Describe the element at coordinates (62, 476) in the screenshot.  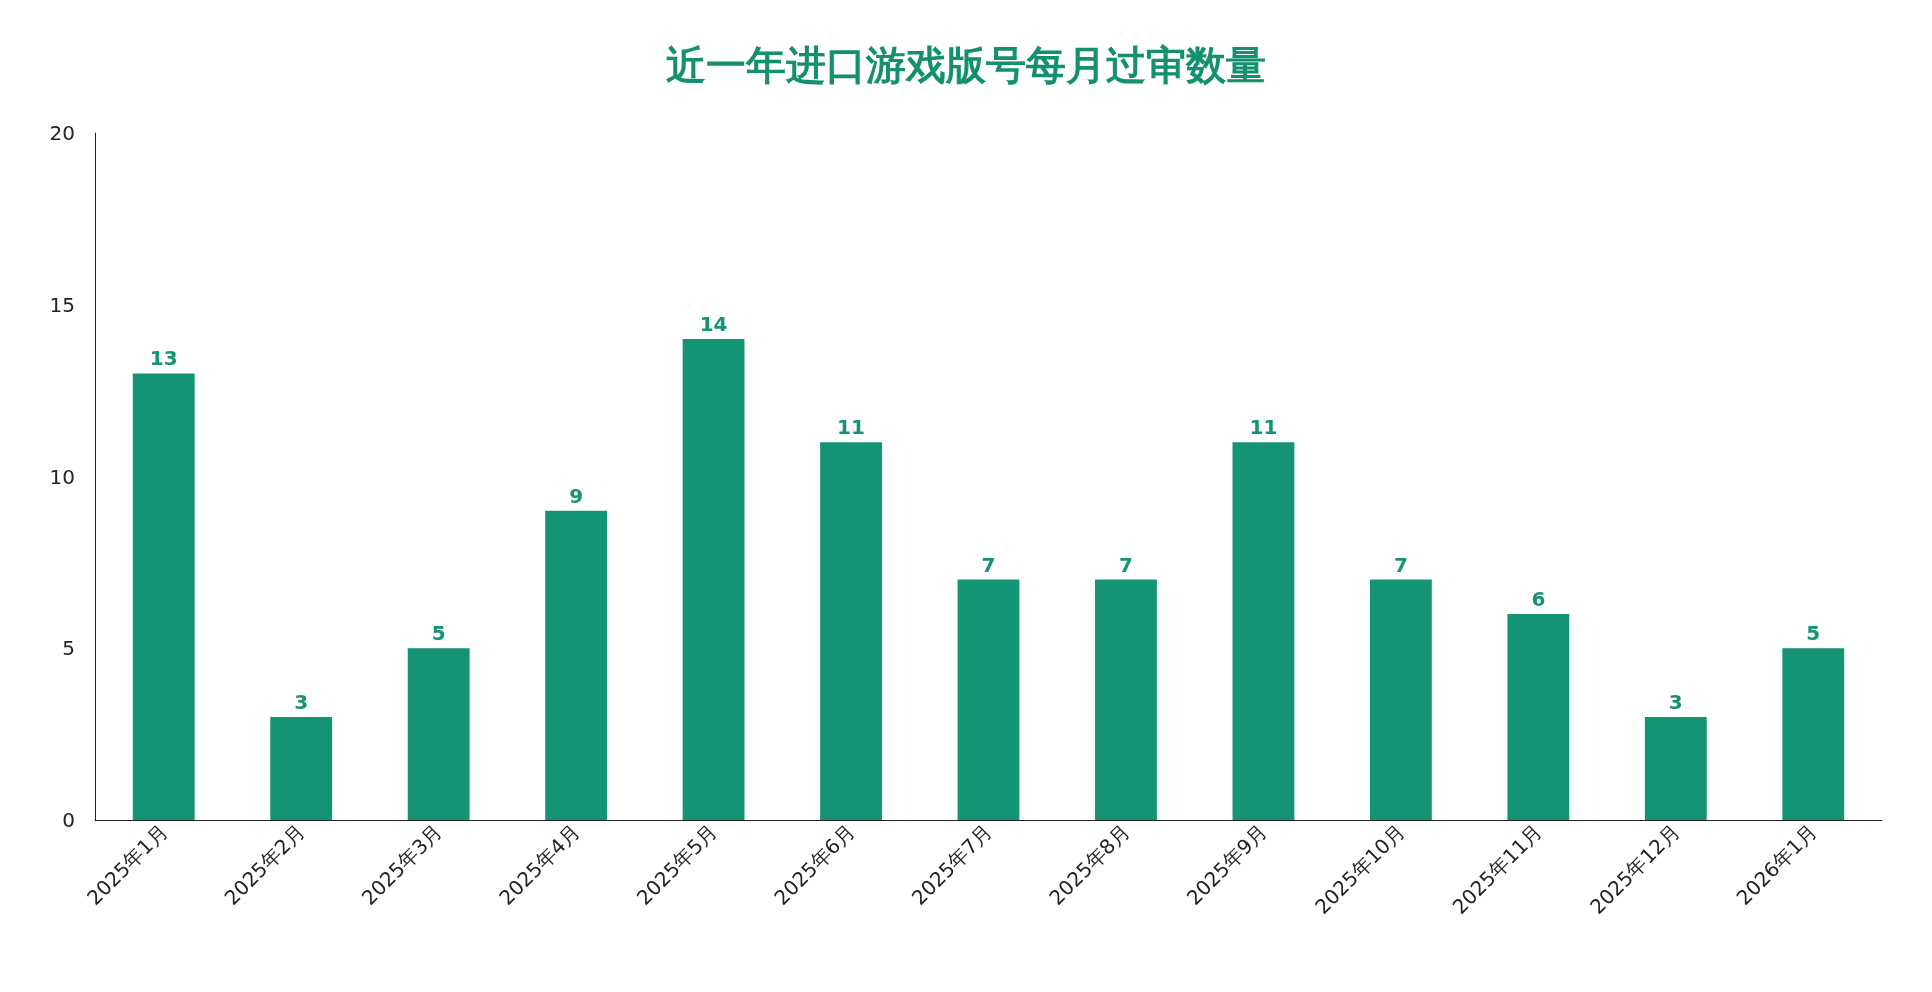
I see `y-tick-label: 10` at that location.